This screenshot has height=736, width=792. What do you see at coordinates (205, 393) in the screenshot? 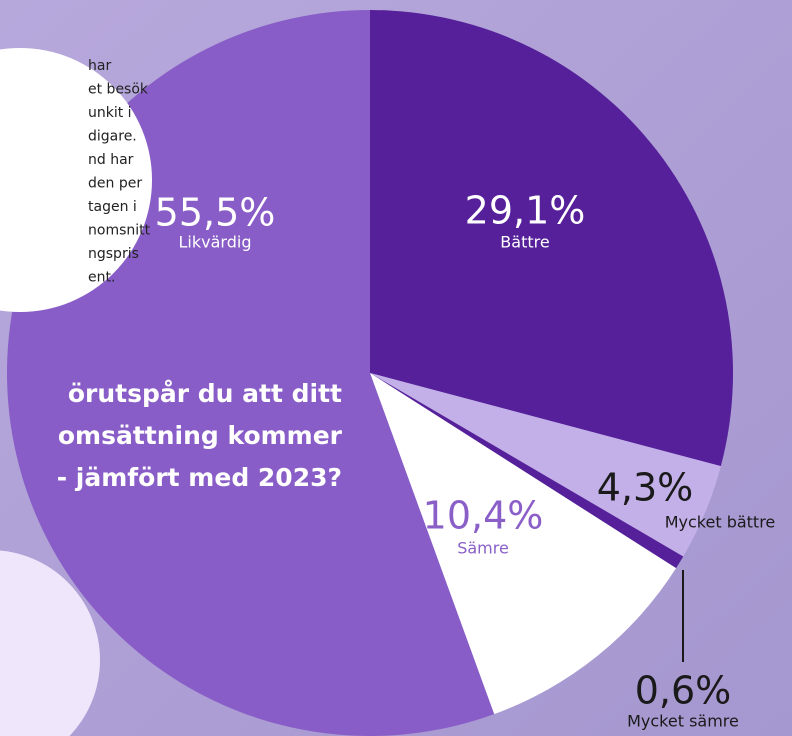
I see `question-line: örutspår du att ditt` at bounding box center [205, 393].